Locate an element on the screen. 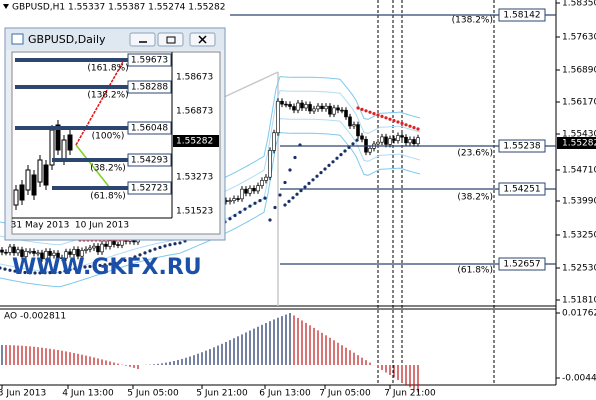  price-label: 1.54710 is located at coordinates (579, 171).